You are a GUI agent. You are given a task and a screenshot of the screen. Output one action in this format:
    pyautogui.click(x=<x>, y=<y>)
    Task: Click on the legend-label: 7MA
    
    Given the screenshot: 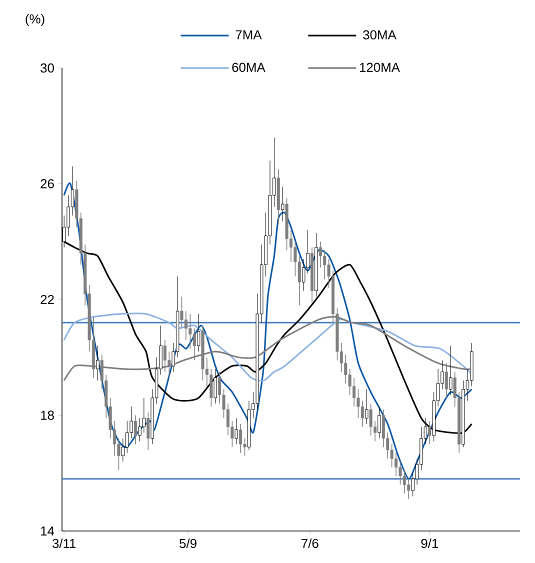 What is the action you would take?
    pyautogui.click(x=249, y=35)
    